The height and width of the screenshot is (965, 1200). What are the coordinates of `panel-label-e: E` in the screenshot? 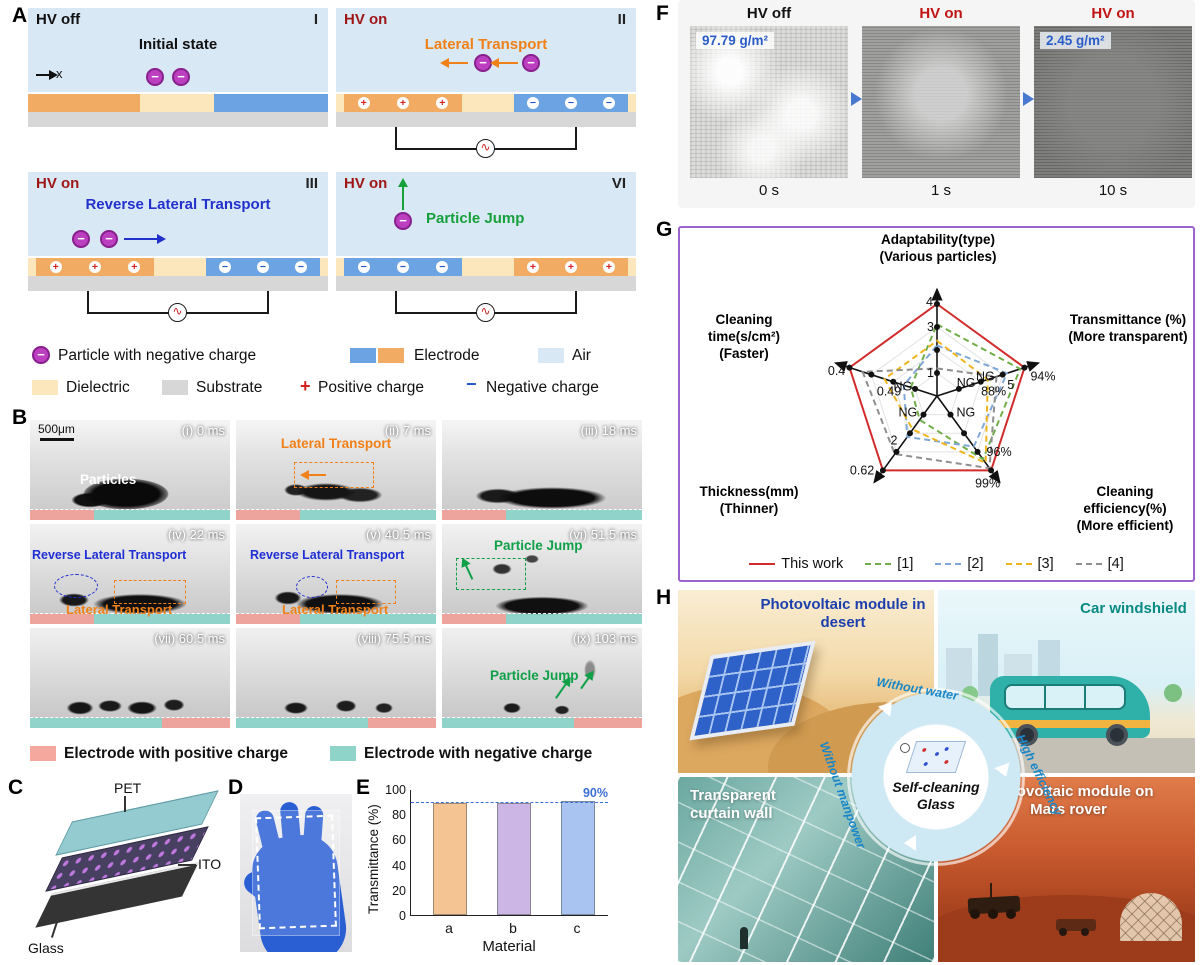 It's located at (363, 787).